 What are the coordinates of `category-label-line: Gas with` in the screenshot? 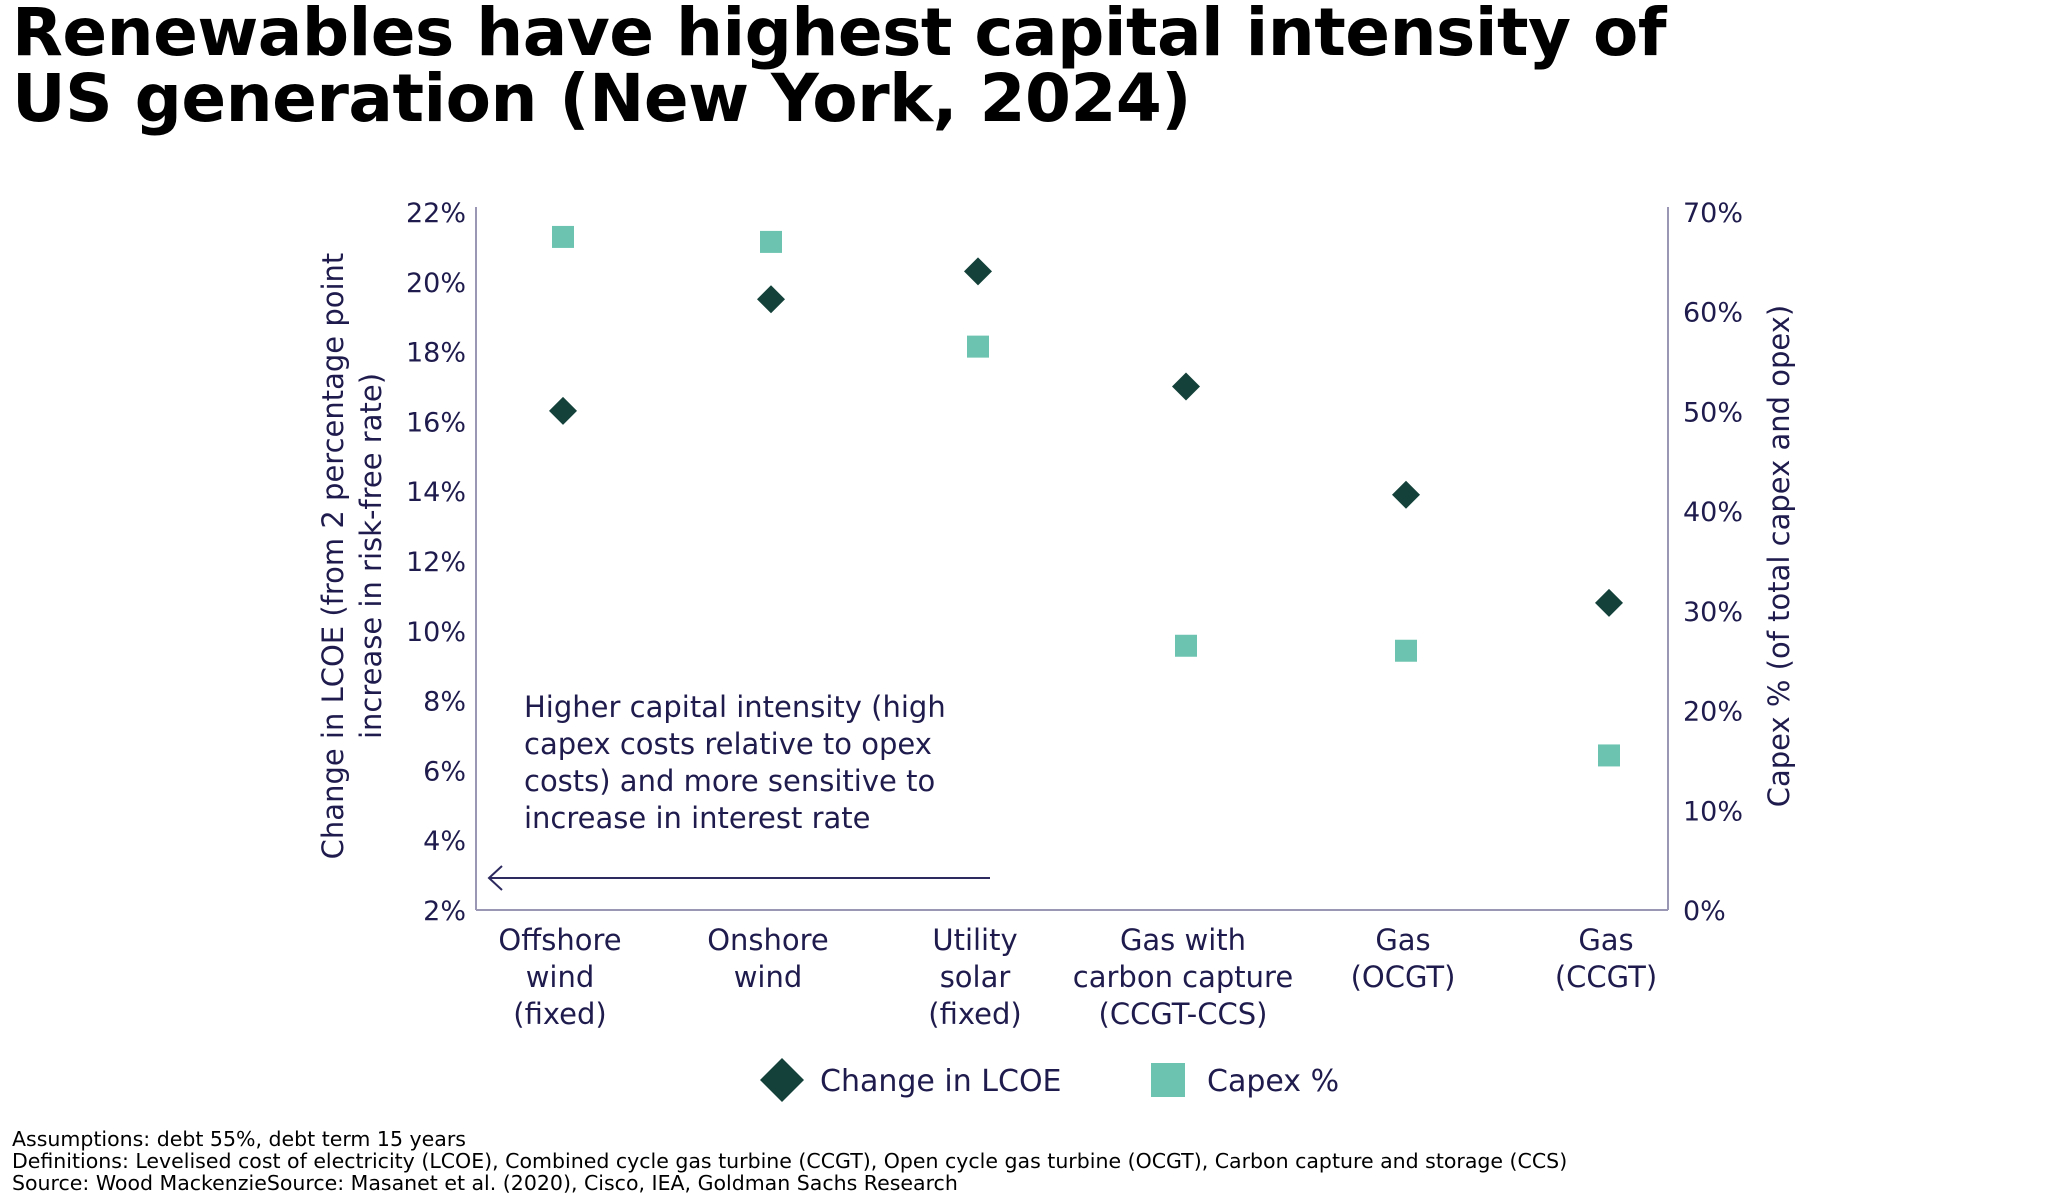 It's located at (1183, 940).